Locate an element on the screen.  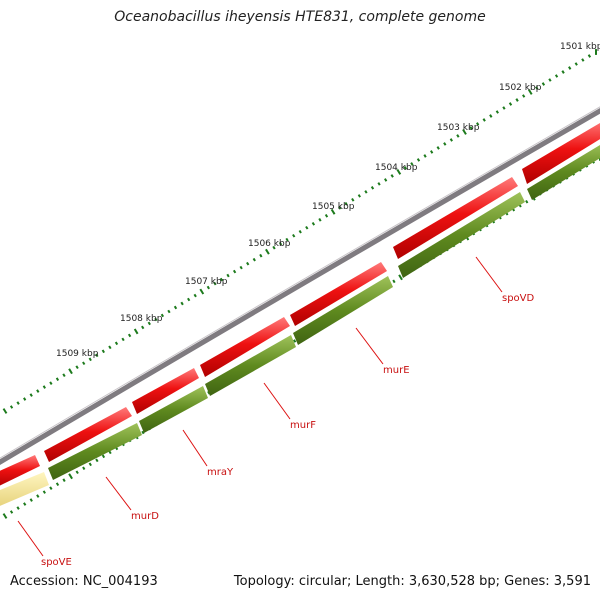
kbp-label: 1509 kbp is located at coordinates (77, 354).